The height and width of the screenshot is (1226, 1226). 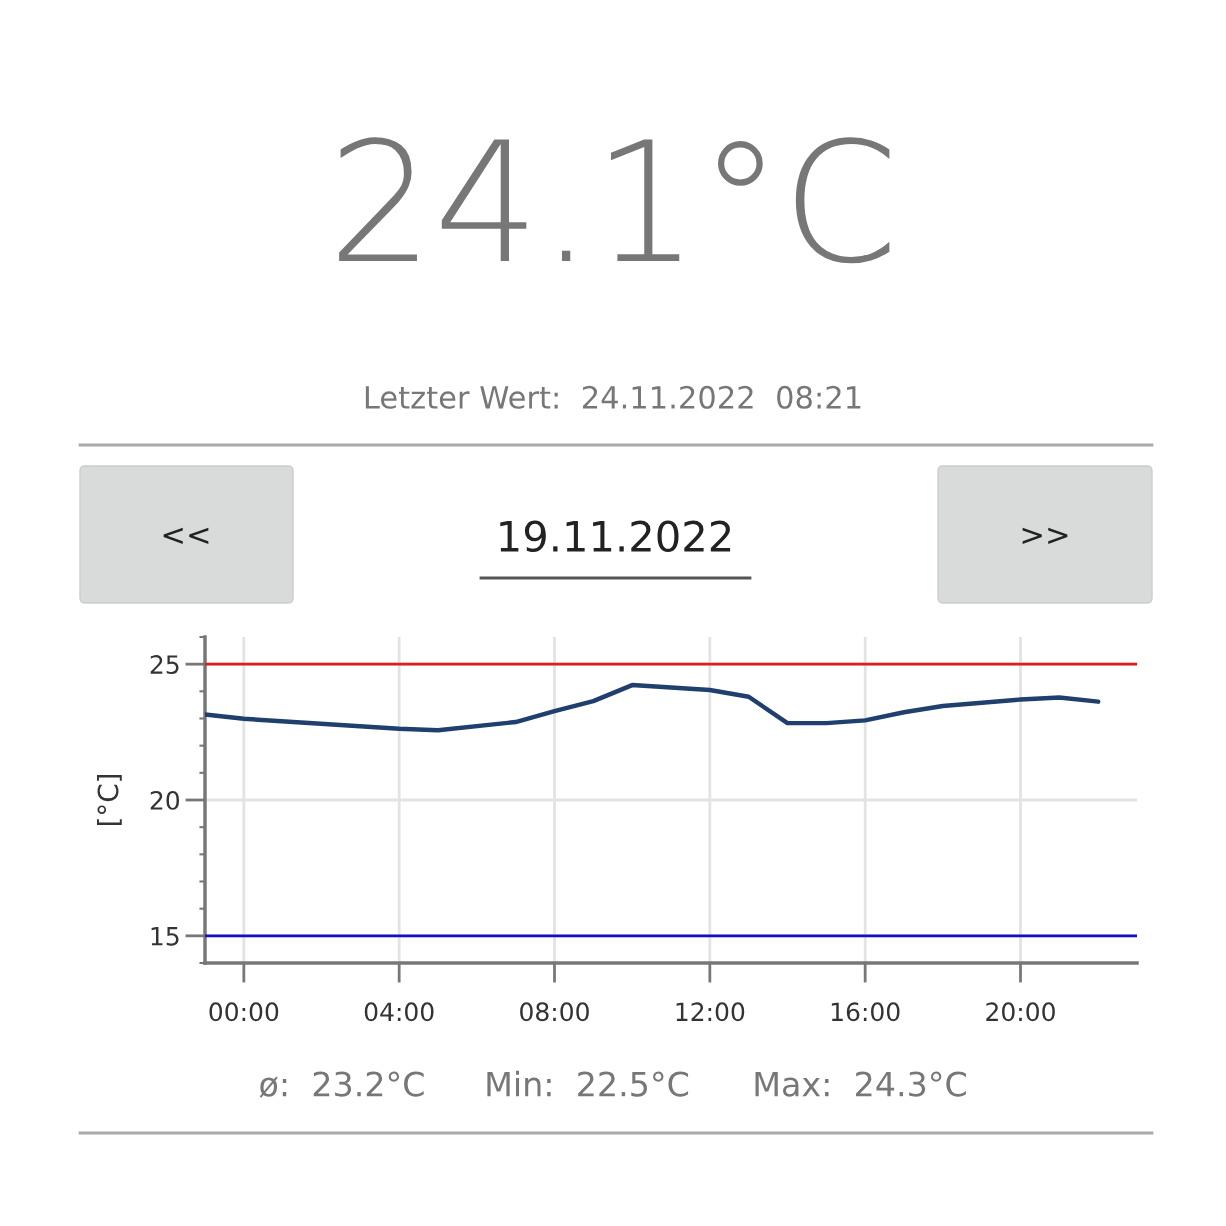 I want to click on text: Max: 24.3°C, so click(x=860, y=1084).